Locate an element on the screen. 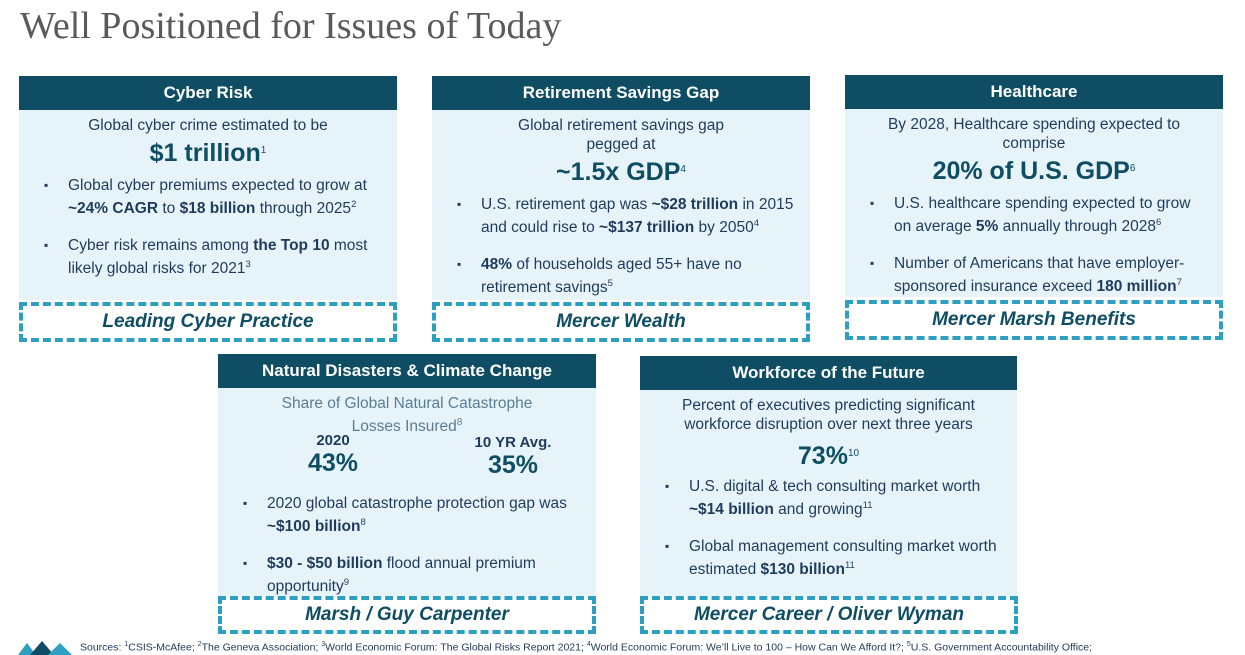  stat-2020: 2020 43% is located at coordinates (333, 455).